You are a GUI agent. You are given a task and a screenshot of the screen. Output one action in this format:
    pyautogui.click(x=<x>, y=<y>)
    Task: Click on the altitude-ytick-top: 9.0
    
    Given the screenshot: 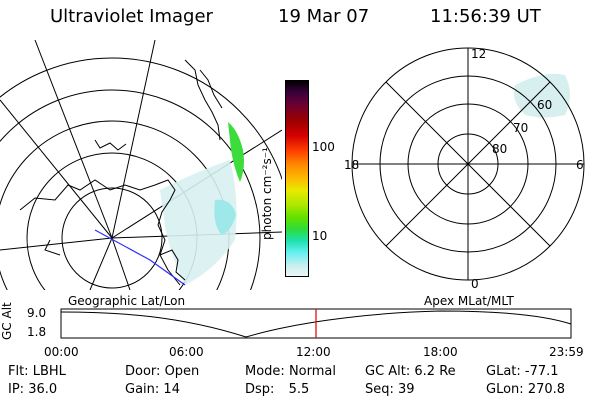 What is the action you would take?
    pyautogui.click(x=37, y=313)
    